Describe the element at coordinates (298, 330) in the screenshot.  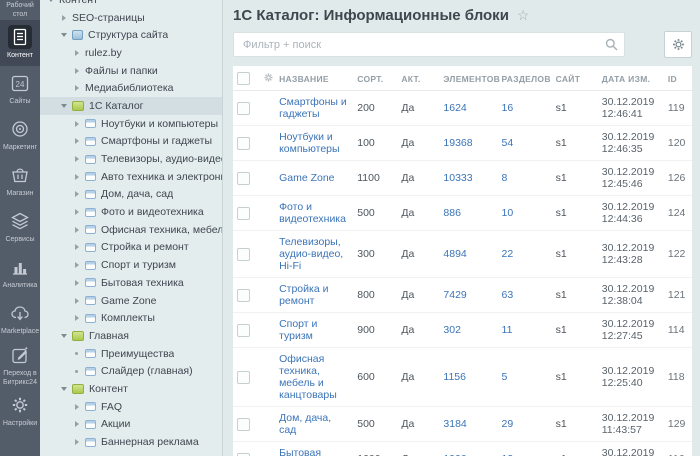
I see `iblock-name-link: Спорт и туризм` at that location.